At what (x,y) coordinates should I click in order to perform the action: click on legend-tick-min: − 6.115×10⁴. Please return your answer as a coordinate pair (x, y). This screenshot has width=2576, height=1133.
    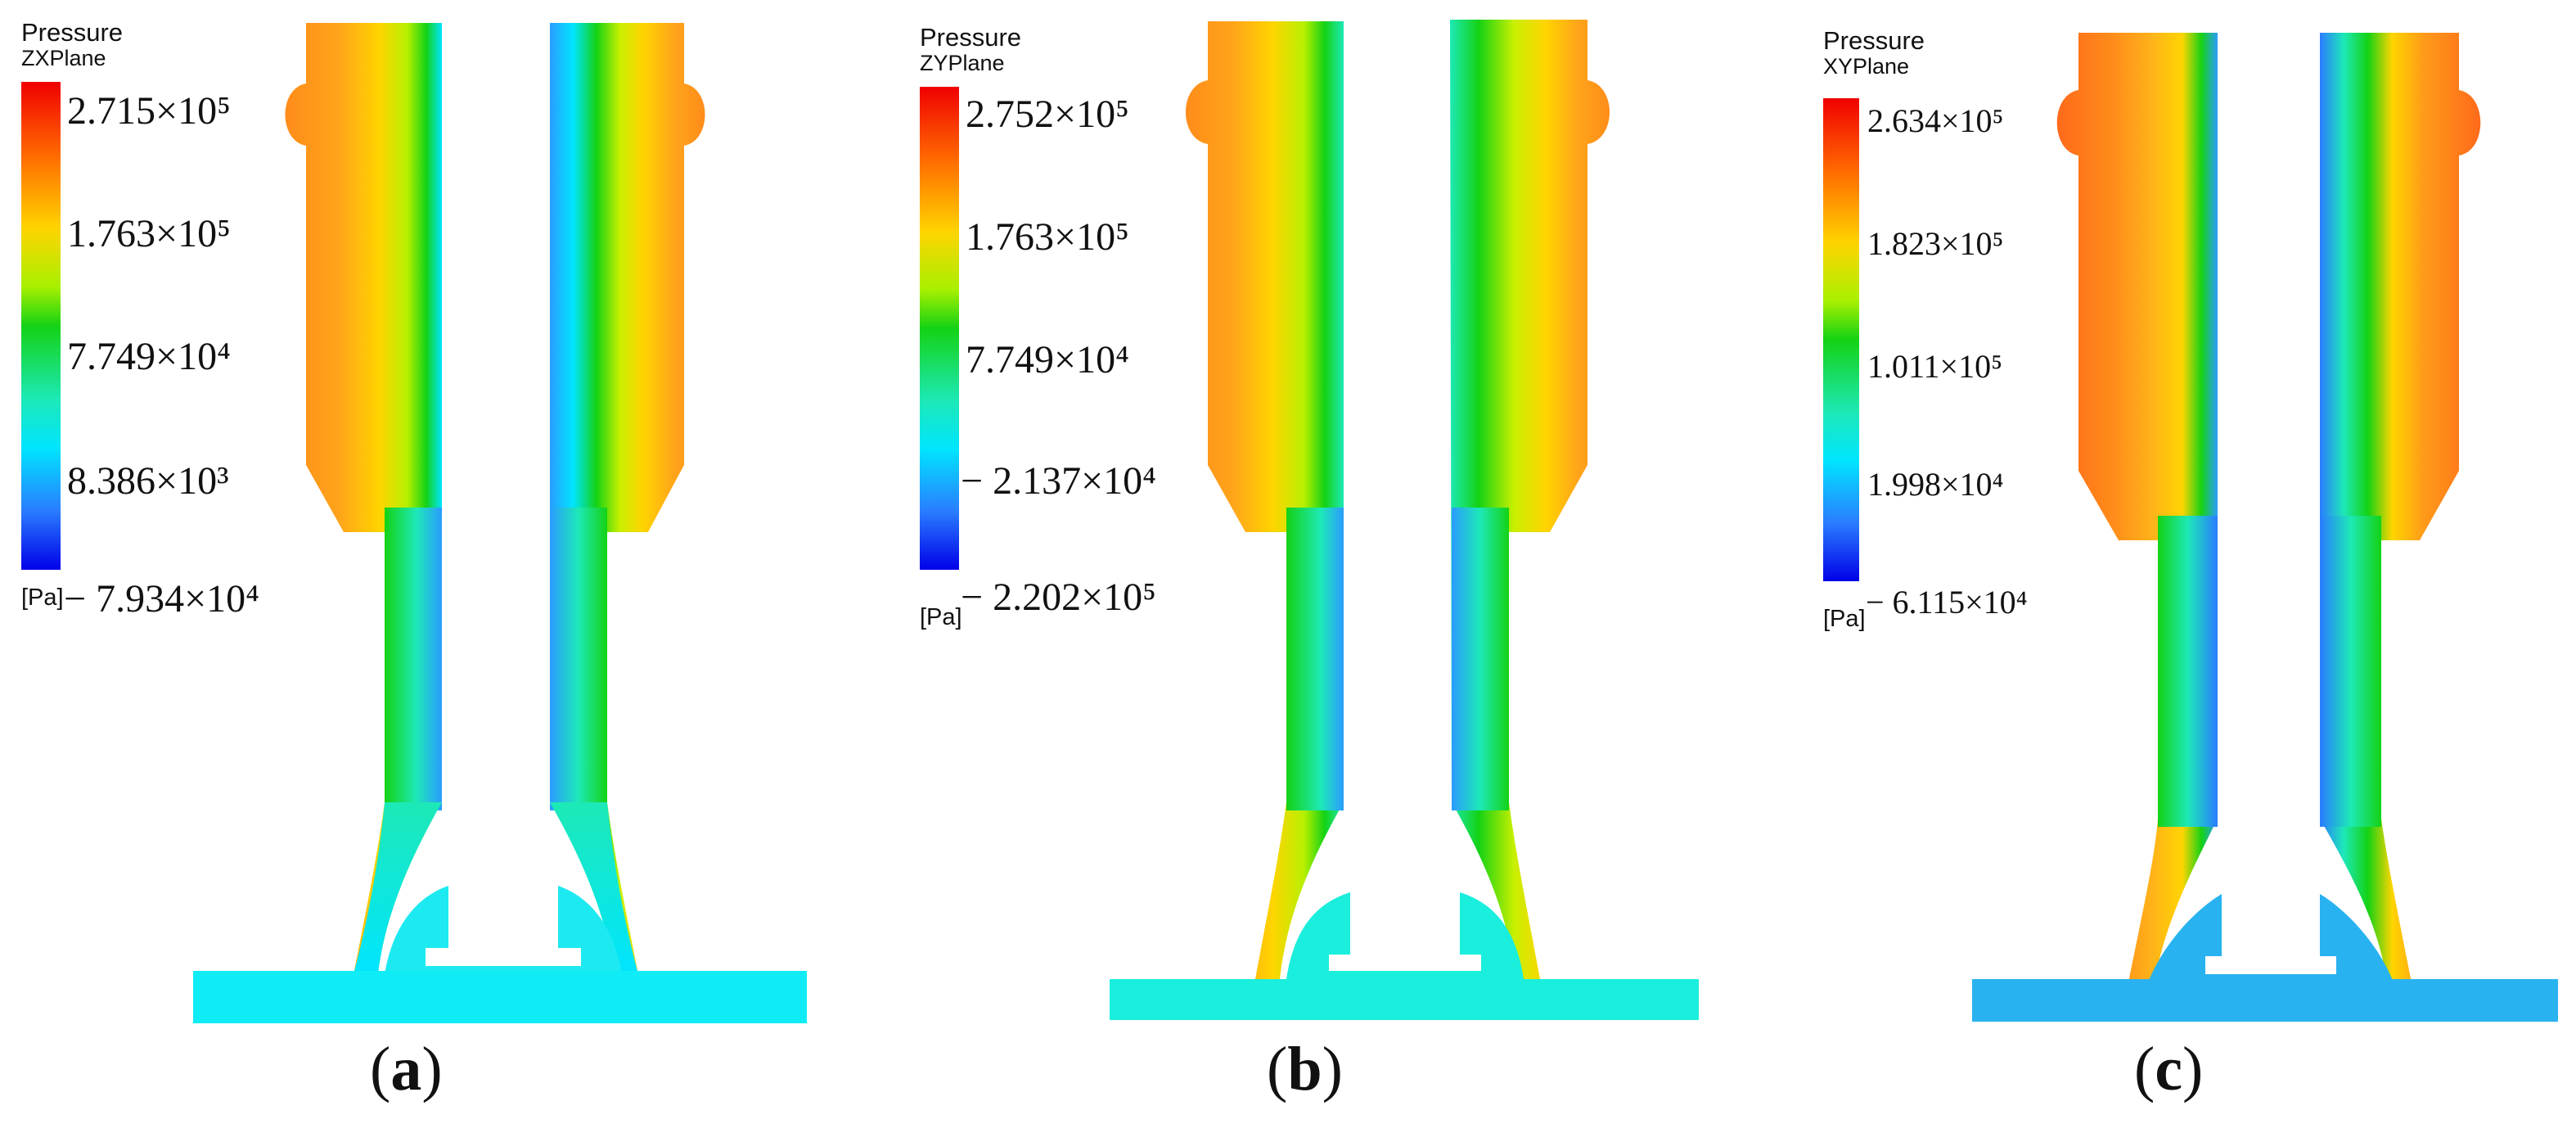
    Looking at the image, I should click on (1947, 602).